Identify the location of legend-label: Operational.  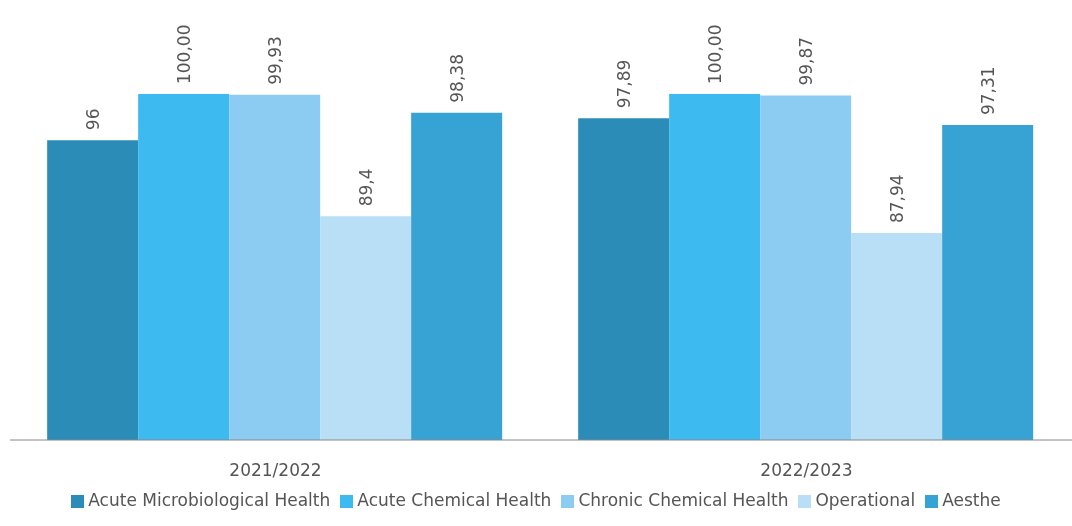
(865, 500).